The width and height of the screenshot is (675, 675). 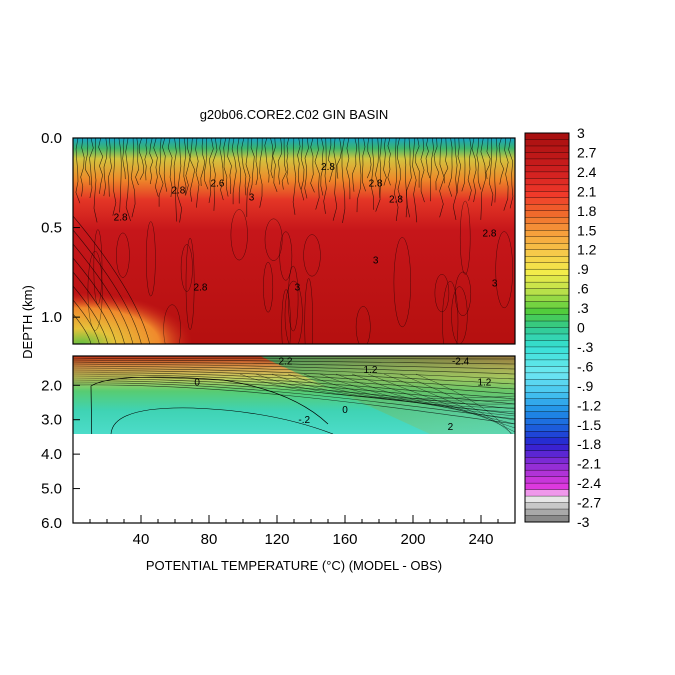 I want to click on colorbar-label: -2.1, so click(x=589, y=464).